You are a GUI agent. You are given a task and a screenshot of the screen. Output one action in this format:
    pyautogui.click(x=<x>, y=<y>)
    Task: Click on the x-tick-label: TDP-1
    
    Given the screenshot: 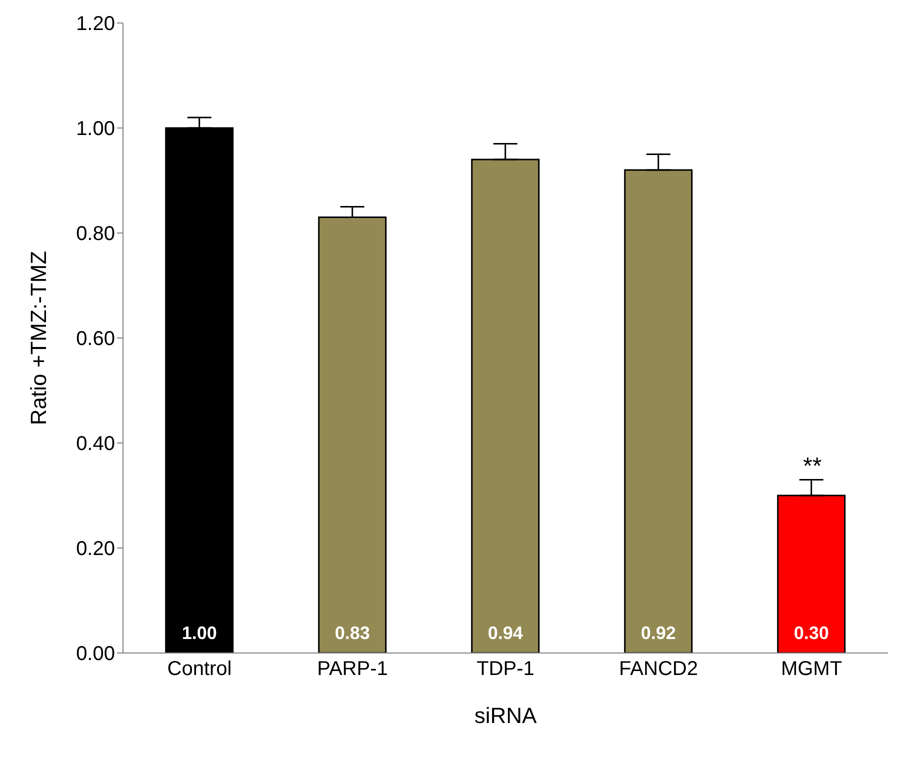 What is the action you would take?
    pyautogui.click(x=505, y=669)
    